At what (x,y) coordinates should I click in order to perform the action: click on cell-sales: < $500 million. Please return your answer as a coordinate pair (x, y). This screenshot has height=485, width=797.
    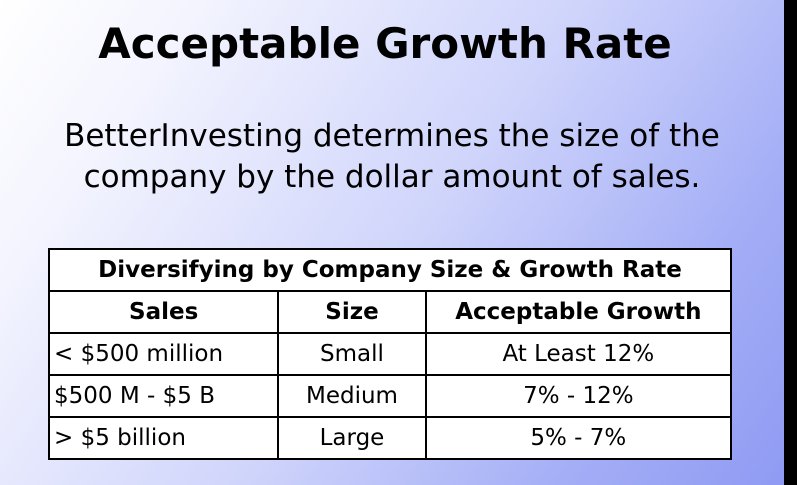
    Looking at the image, I should click on (163, 354).